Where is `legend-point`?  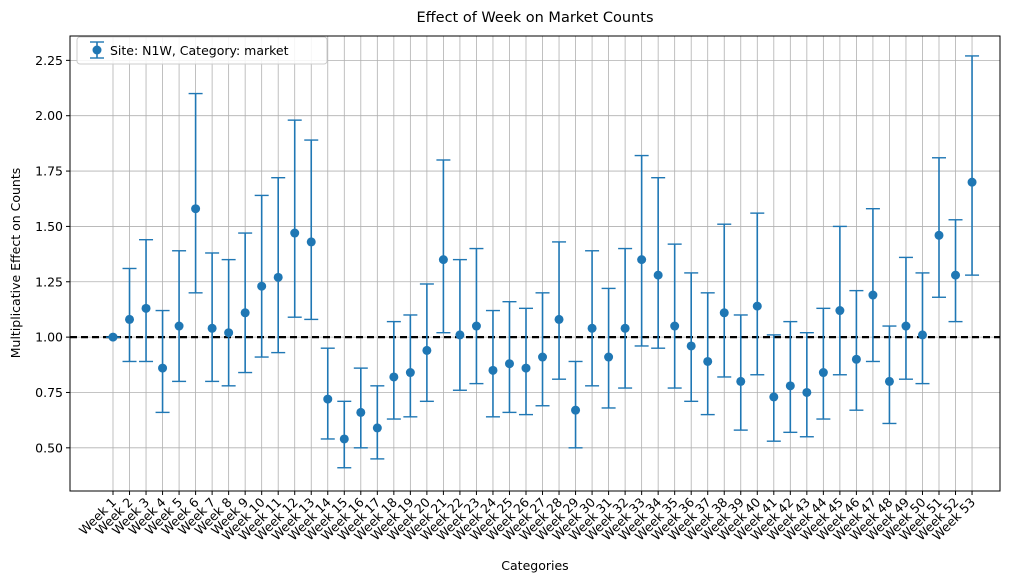 legend-point is located at coordinates (97, 50).